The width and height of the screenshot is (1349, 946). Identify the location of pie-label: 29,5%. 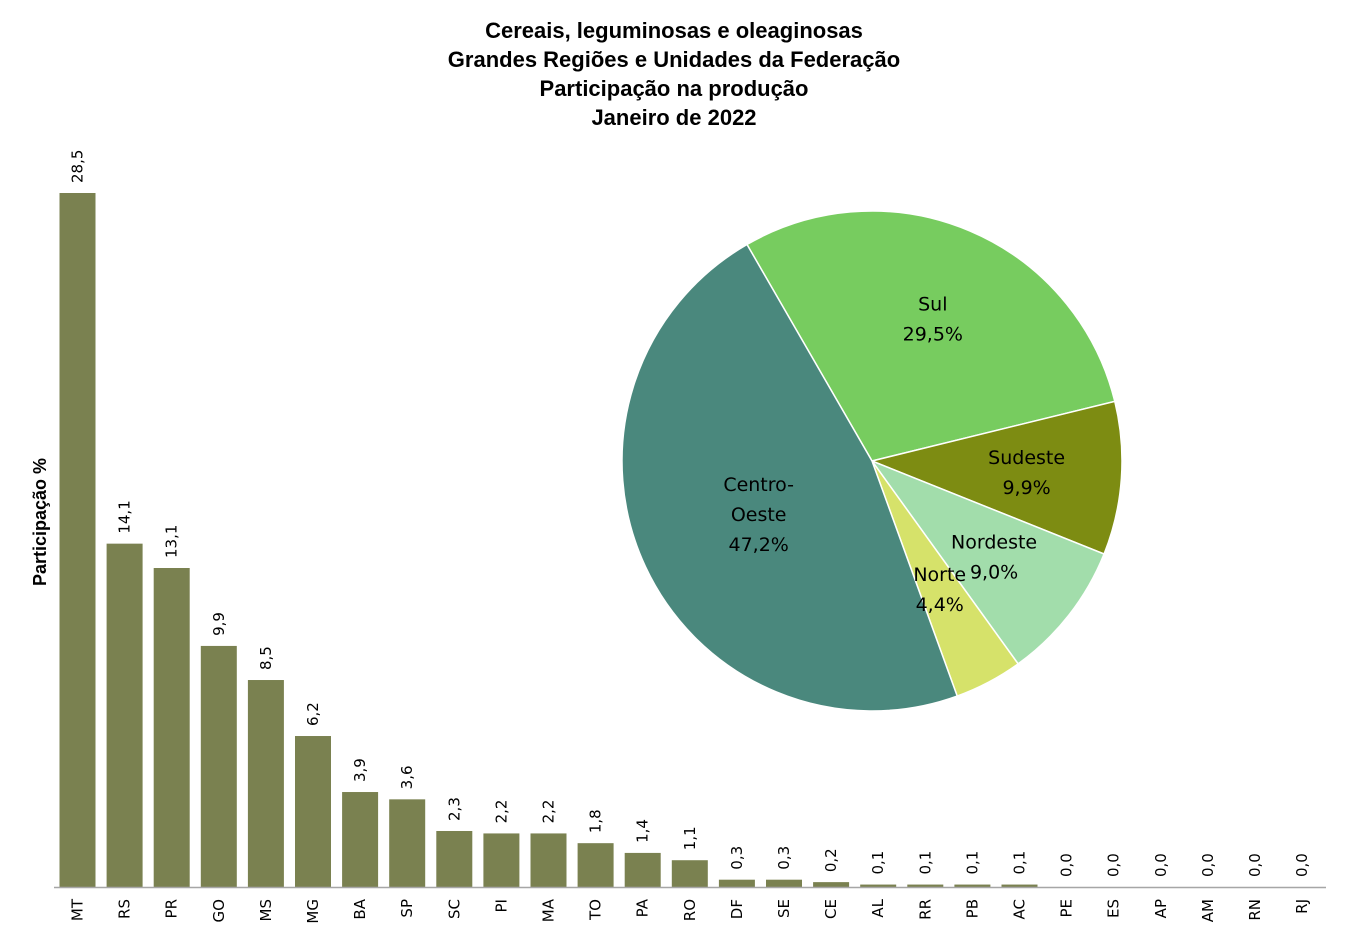
(933, 334).